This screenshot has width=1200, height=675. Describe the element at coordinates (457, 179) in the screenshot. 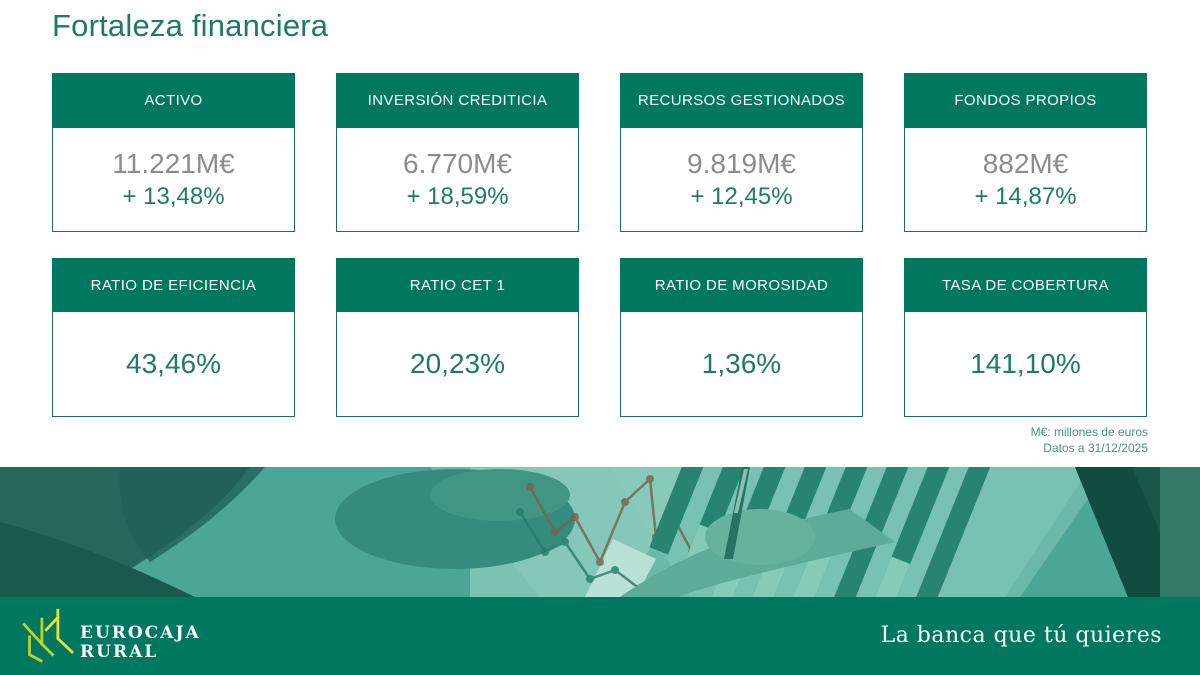

I see `kpi-card-body: 6.770M€ + 18,59%` at that location.